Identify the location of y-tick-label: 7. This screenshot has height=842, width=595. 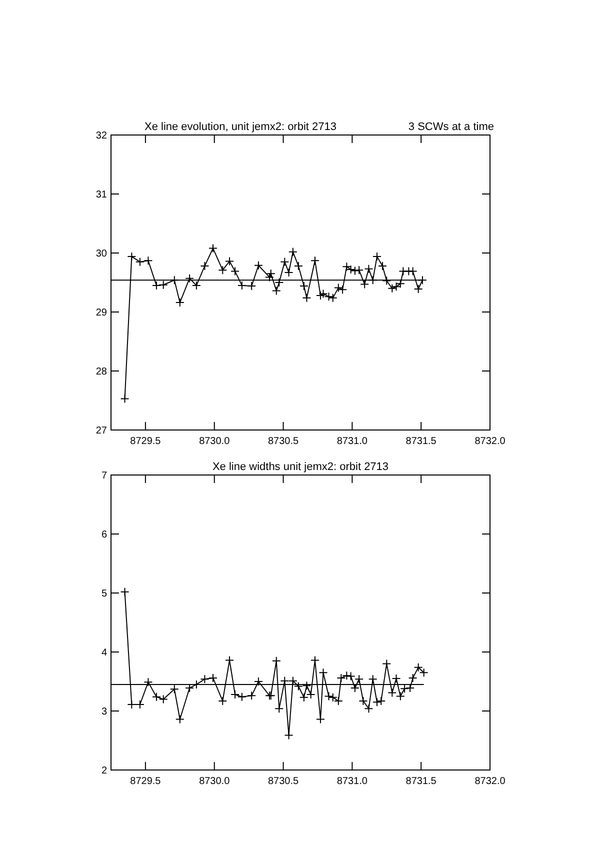
(104, 476).